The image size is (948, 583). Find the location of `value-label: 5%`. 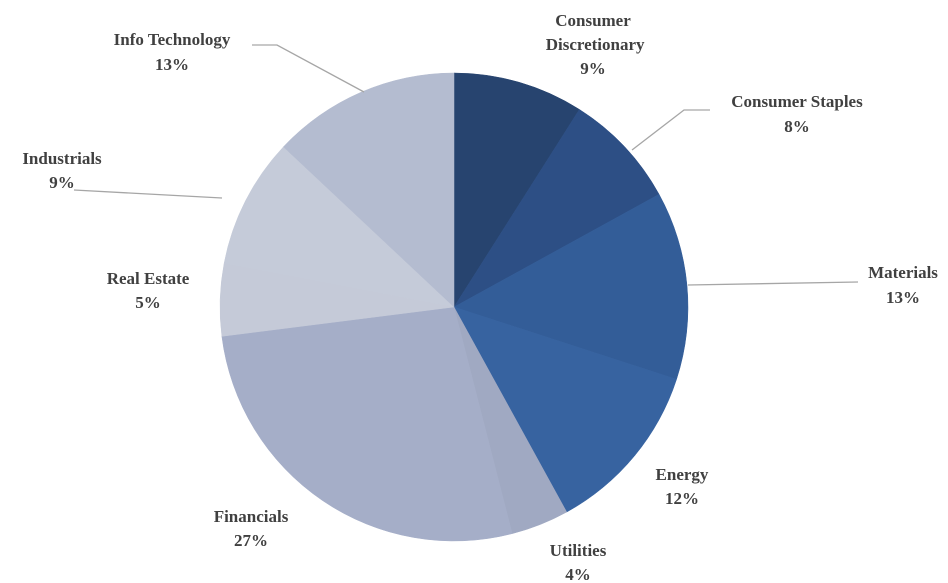

value-label: 5% is located at coordinates (148, 302).